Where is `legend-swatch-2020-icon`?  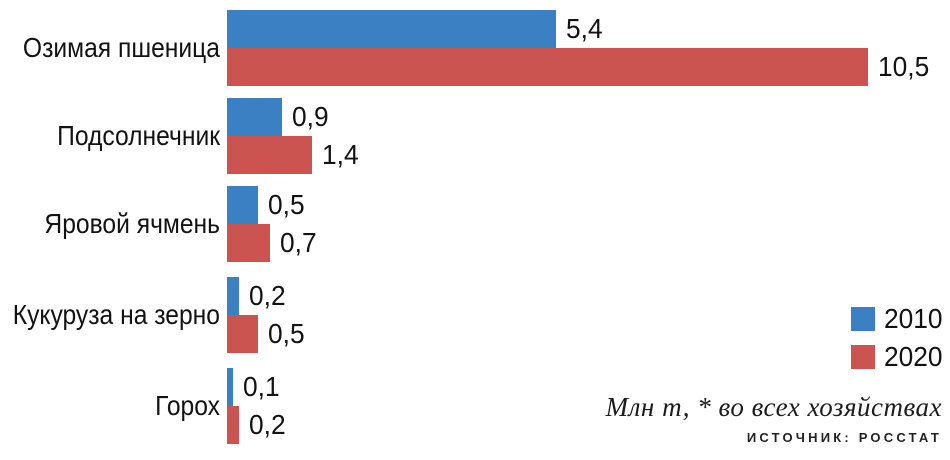
legend-swatch-2020-icon is located at coordinates (863, 357).